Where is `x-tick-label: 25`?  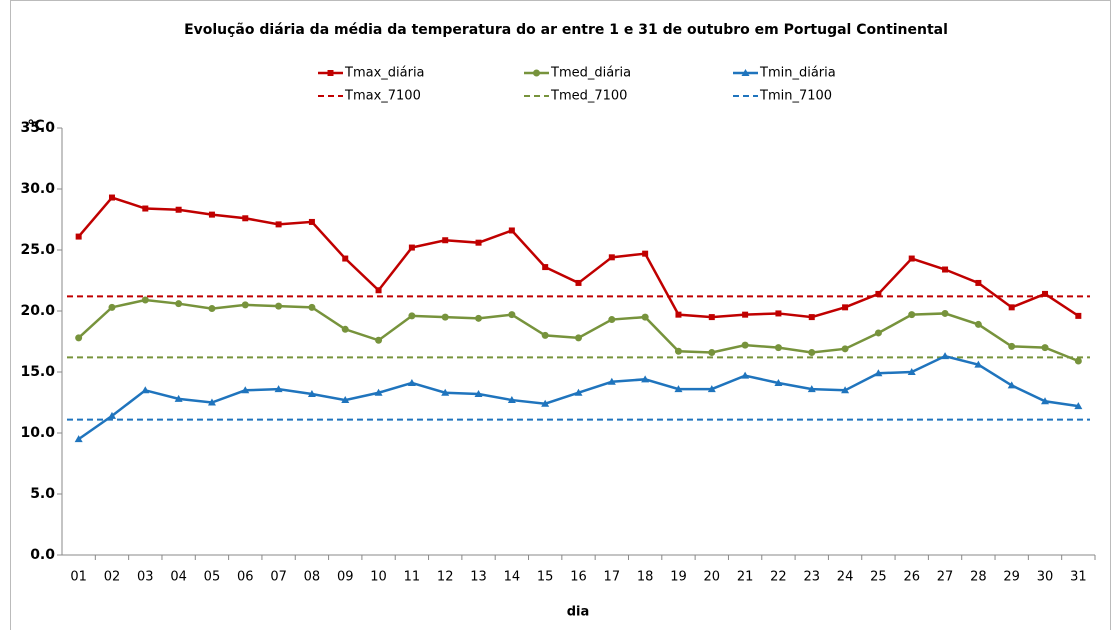 x-tick-label: 25 is located at coordinates (878, 577).